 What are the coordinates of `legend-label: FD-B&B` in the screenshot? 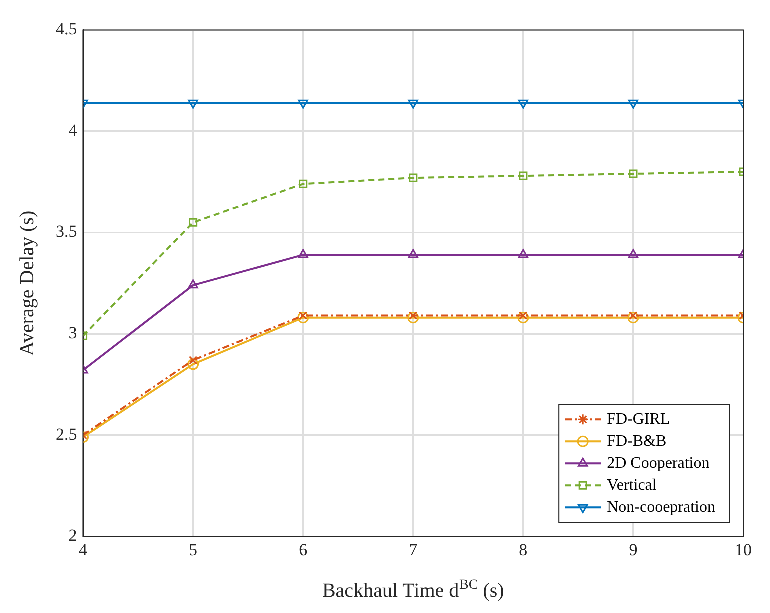 It's located at (637, 441).